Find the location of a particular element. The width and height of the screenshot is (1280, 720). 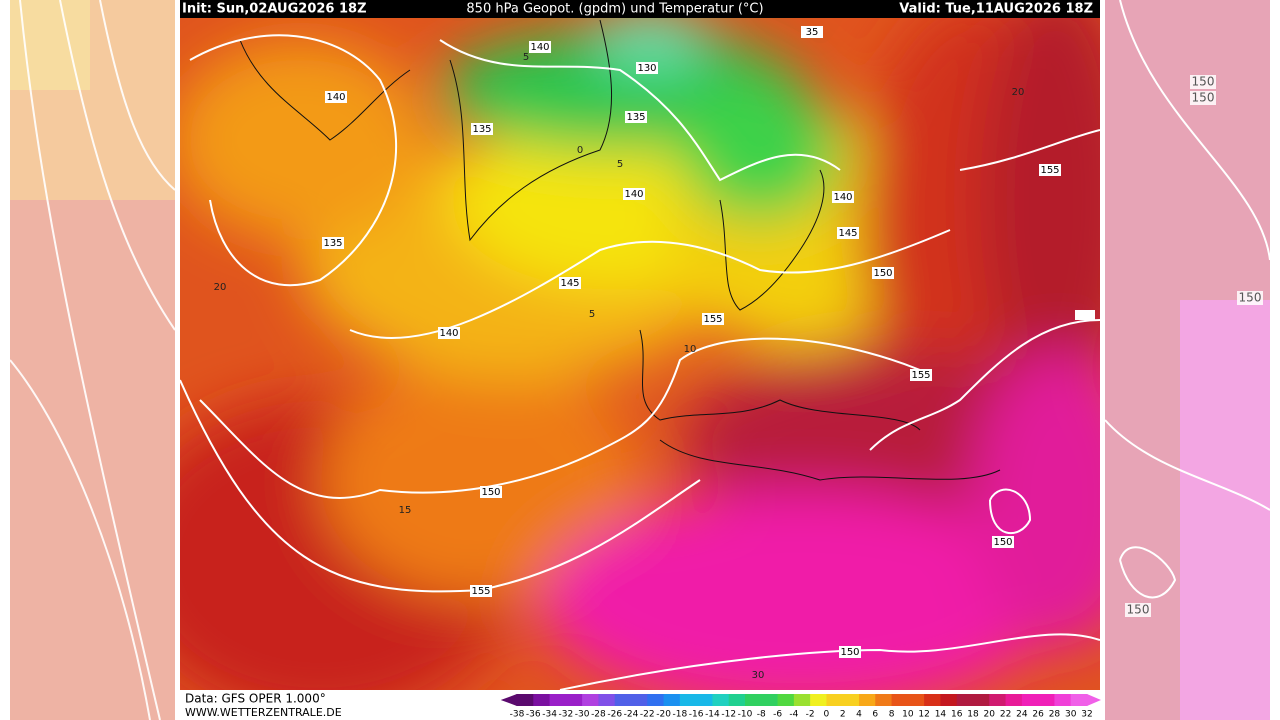

colorbar-label: 0 is located at coordinates (827, 715).